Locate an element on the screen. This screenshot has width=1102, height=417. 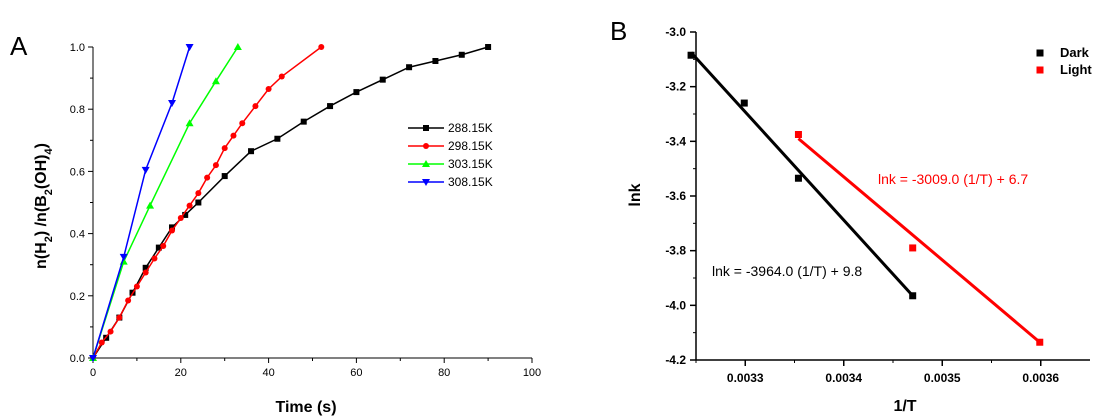
legend-label: Dark is located at coordinates (1075, 52).